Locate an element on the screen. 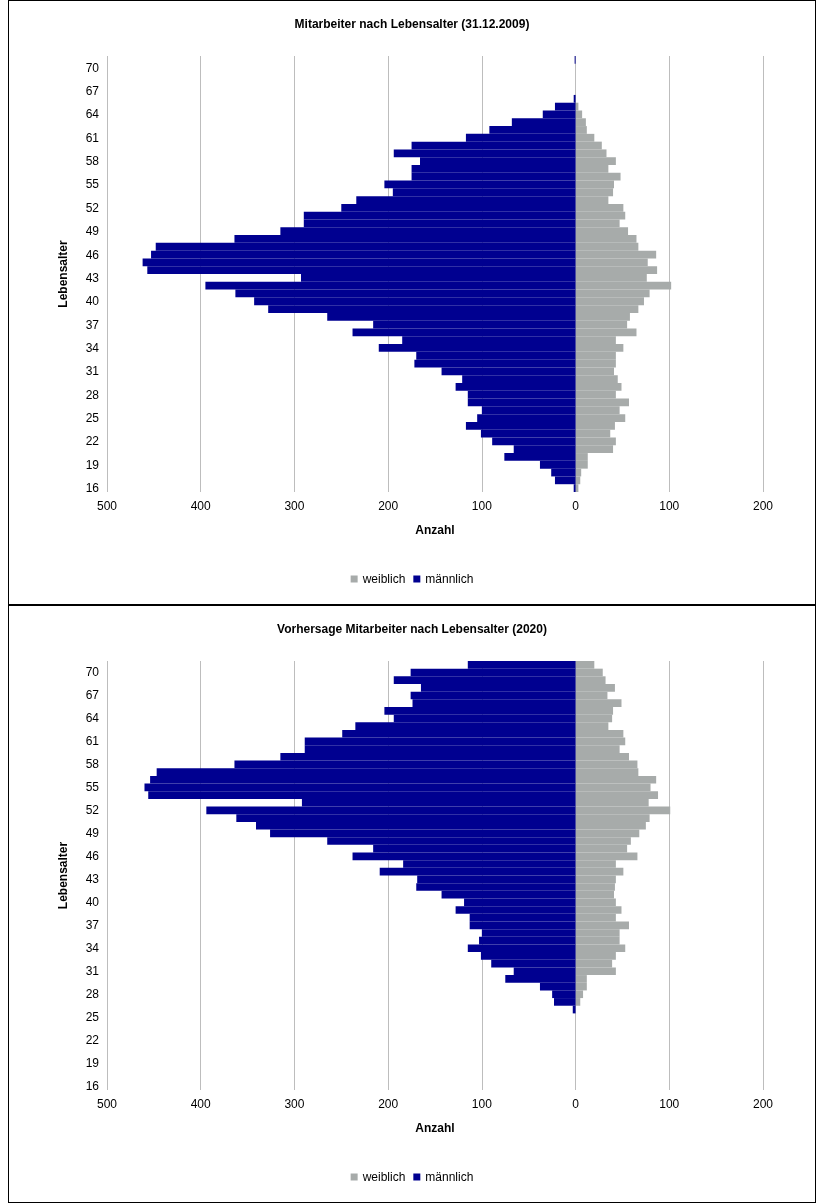  chart-title: Vorhersage Mitarbeiter nach Lebensalter (2020) is located at coordinates (412, 629).